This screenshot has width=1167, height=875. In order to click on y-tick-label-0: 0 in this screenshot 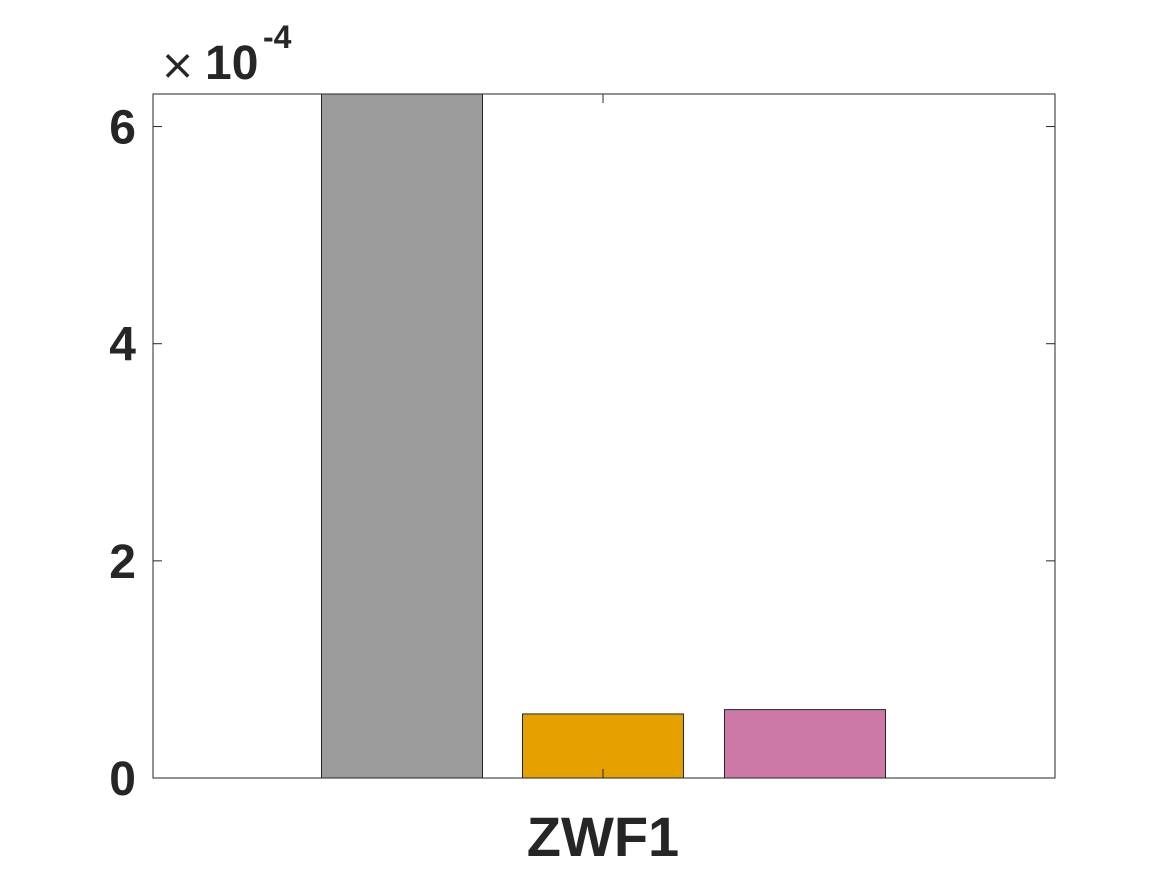, I will do `click(122, 779)`.